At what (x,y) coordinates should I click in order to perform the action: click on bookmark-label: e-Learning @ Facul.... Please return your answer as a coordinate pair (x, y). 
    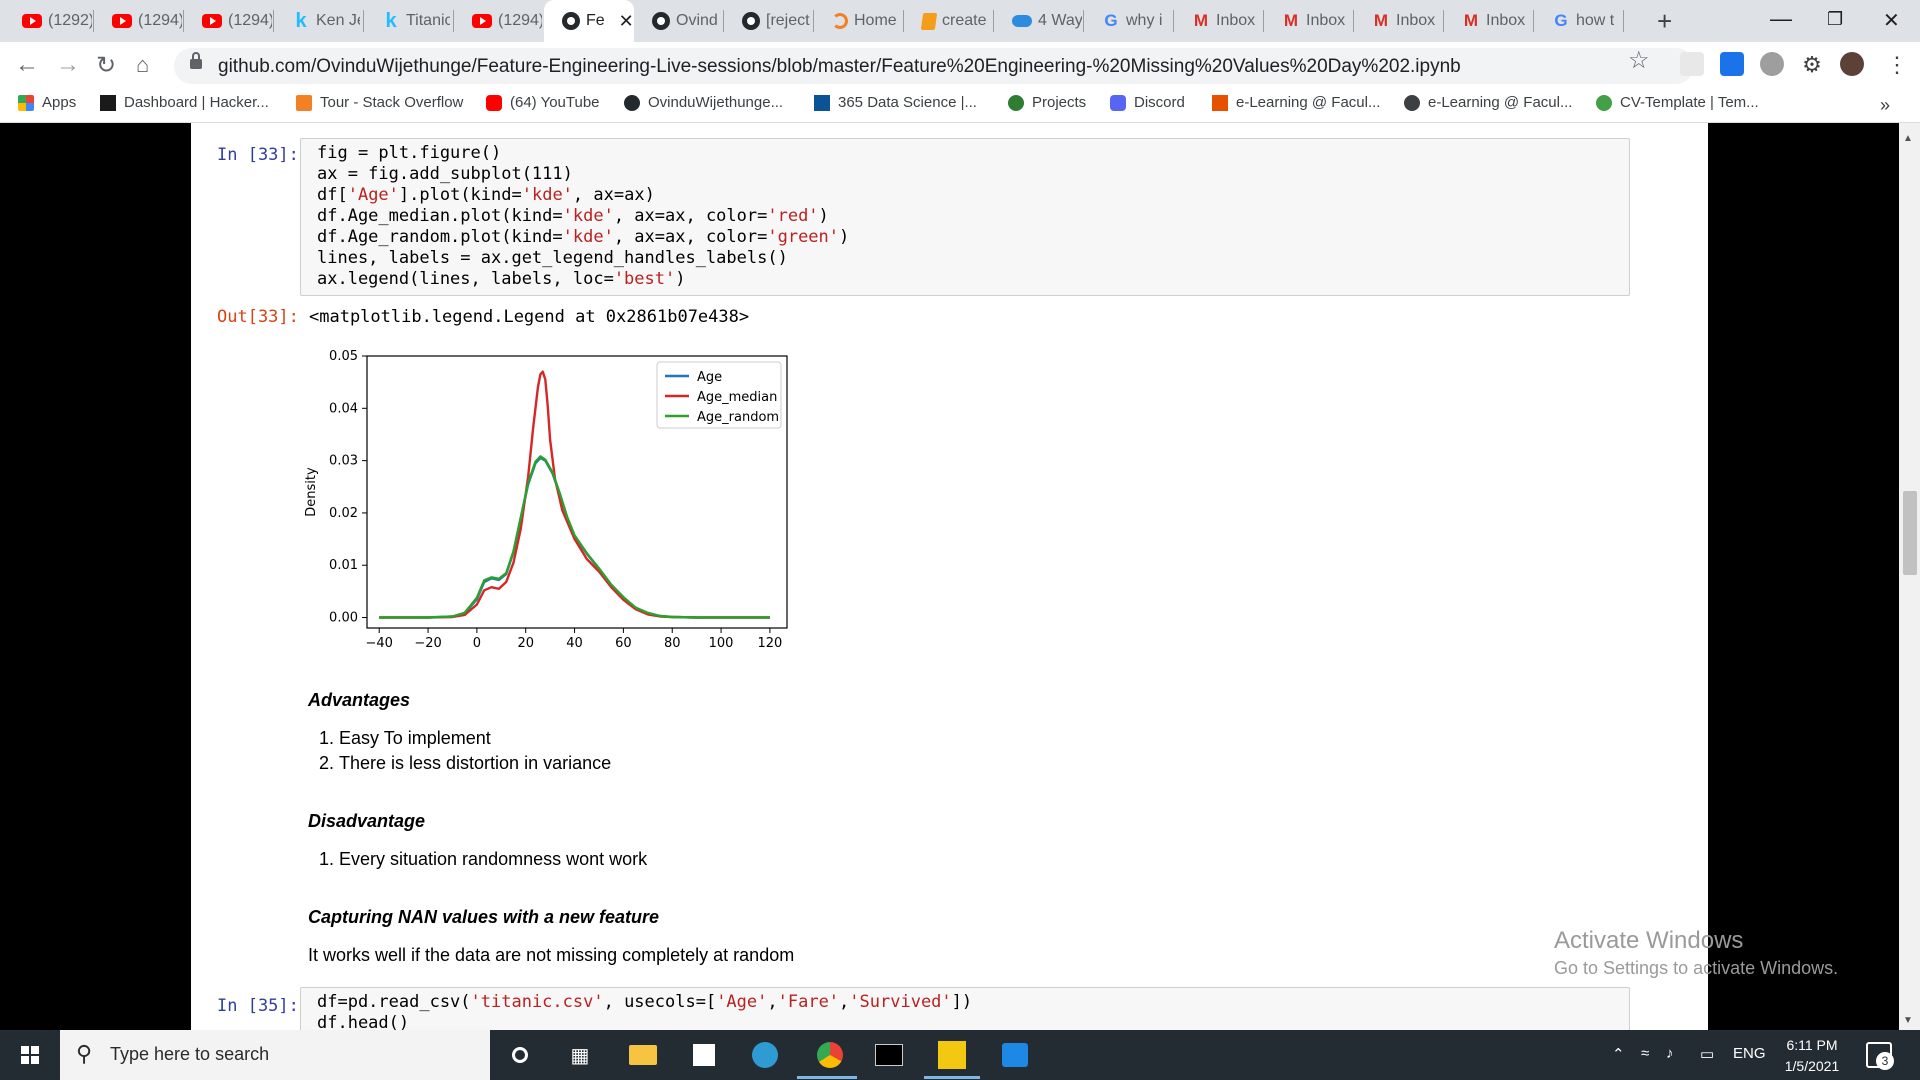
    Looking at the image, I should click on (1500, 102).